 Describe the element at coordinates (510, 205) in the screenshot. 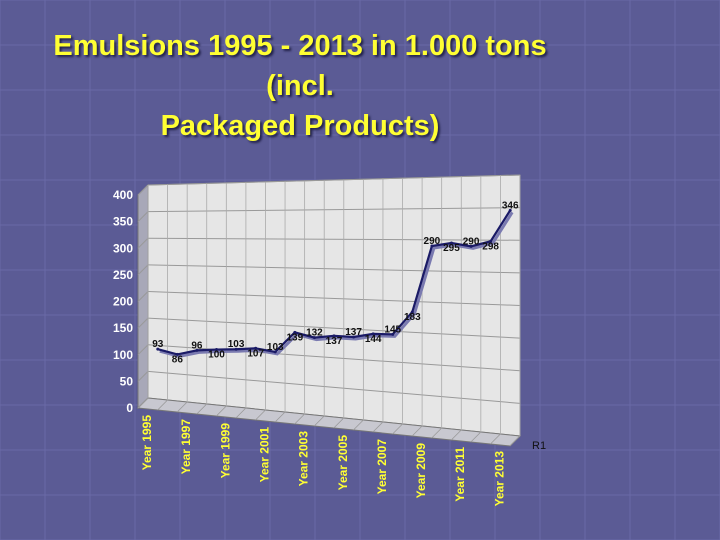

I see `data-label: 346` at that location.